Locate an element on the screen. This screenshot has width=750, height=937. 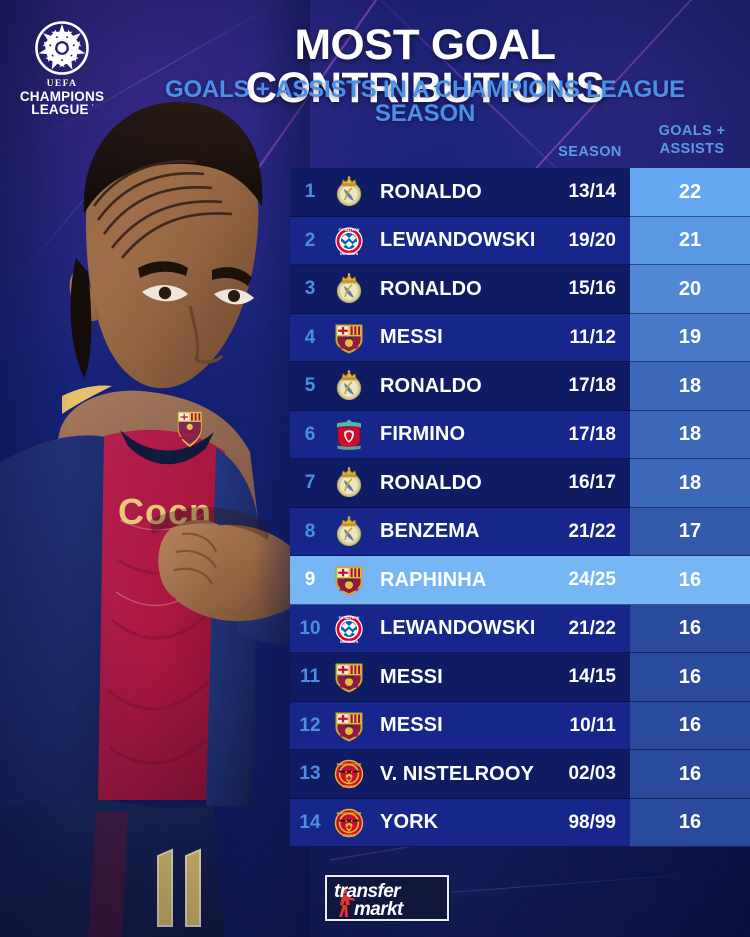
row-left-section: 6 FIRMINO 17/18 is located at coordinates (460, 434).